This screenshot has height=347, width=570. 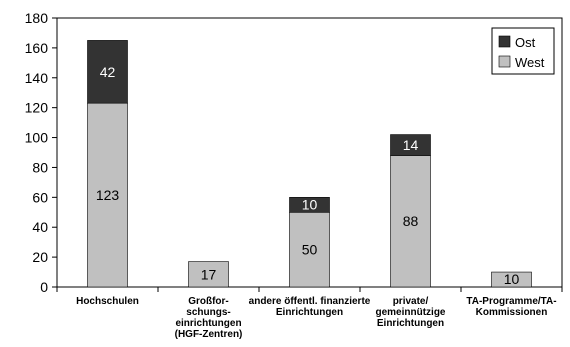 What do you see at coordinates (37, 138) in the screenshot?
I see `y-tick-label: 100` at bounding box center [37, 138].